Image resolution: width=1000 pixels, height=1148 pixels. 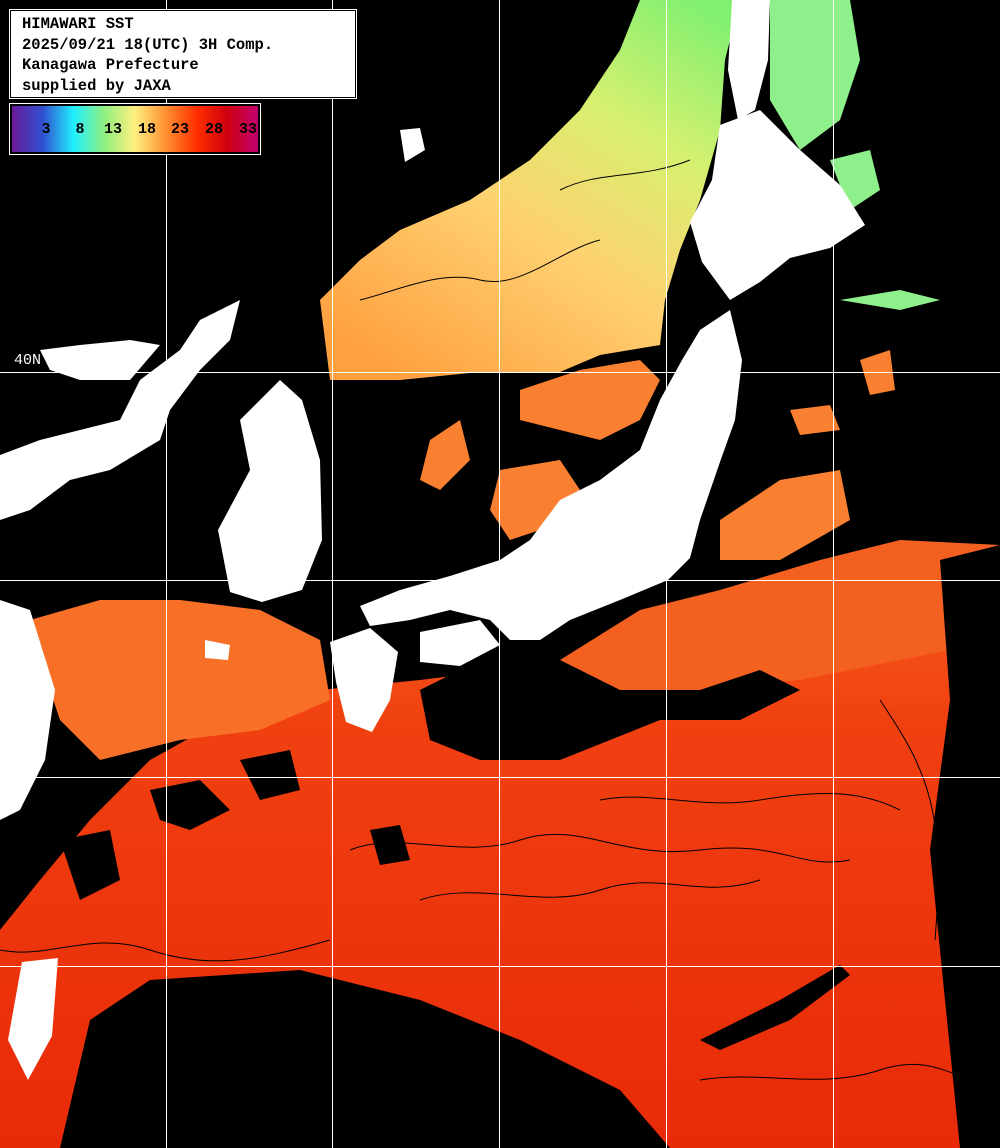 I want to click on product-title: HIMAWARI SST, so click(x=78, y=24).